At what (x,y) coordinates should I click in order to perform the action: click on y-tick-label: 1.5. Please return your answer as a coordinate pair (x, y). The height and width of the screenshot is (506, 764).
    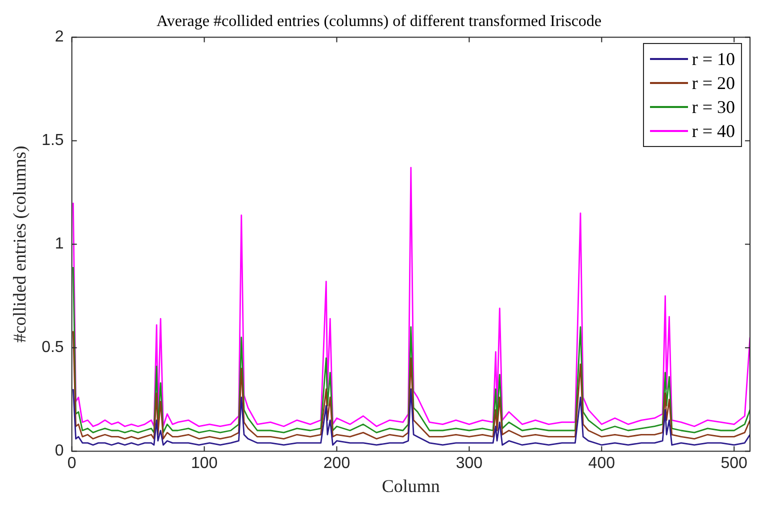
    Looking at the image, I should click on (53, 141).